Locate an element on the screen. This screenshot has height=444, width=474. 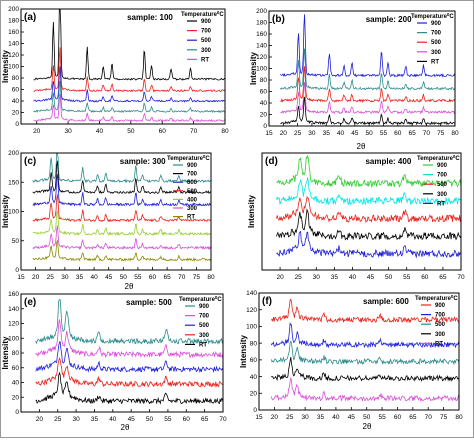
x-tick-label: 80 is located at coordinates (459, 417).